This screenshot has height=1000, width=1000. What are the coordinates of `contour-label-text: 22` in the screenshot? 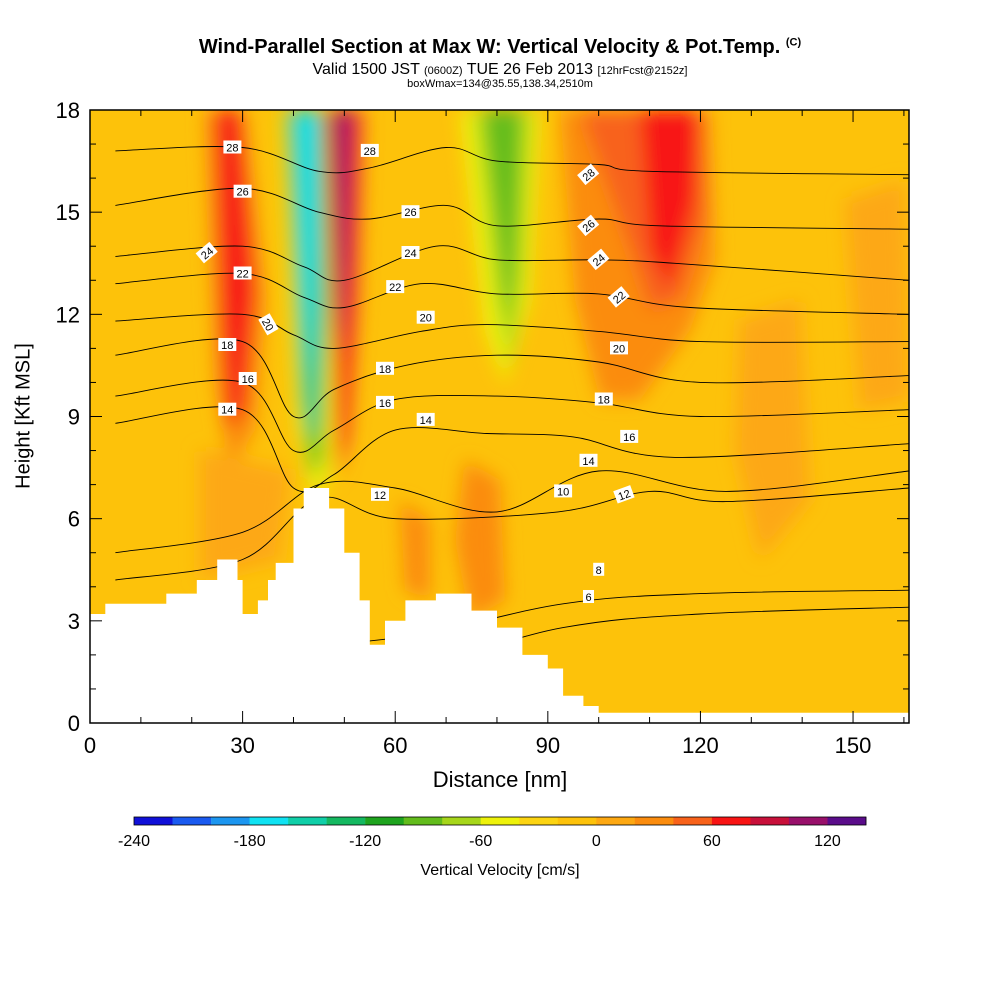 It's located at (395, 288).